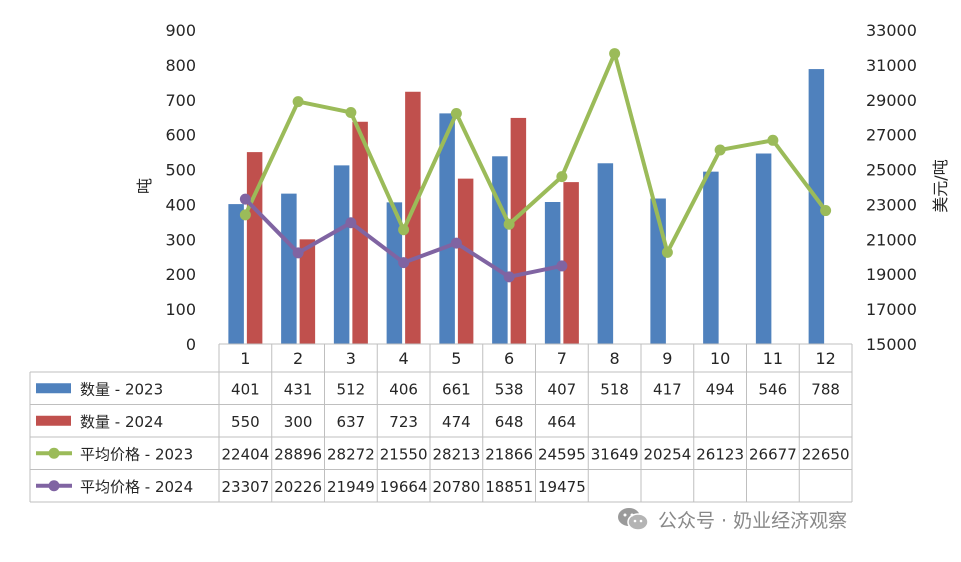  Describe the element at coordinates (298, 487) in the screenshot. I see `table-cell: 20226` at that location.